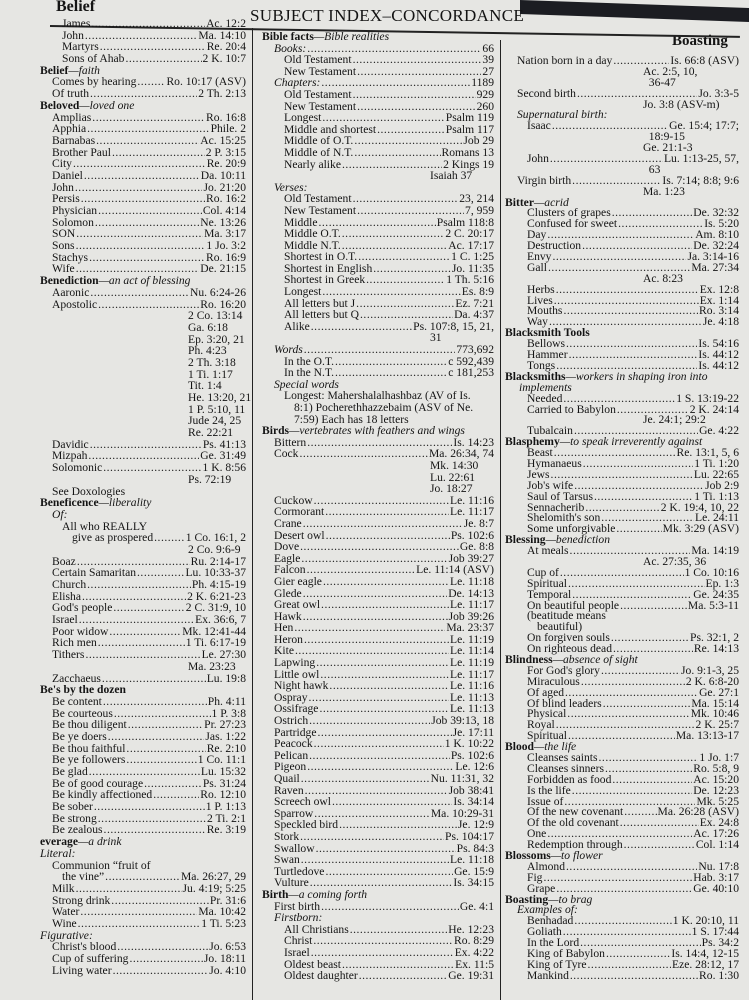  Describe the element at coordinates (624, 562) in the screenshot. I see `continued-reference: Ac. 27:35, 36` at that location.